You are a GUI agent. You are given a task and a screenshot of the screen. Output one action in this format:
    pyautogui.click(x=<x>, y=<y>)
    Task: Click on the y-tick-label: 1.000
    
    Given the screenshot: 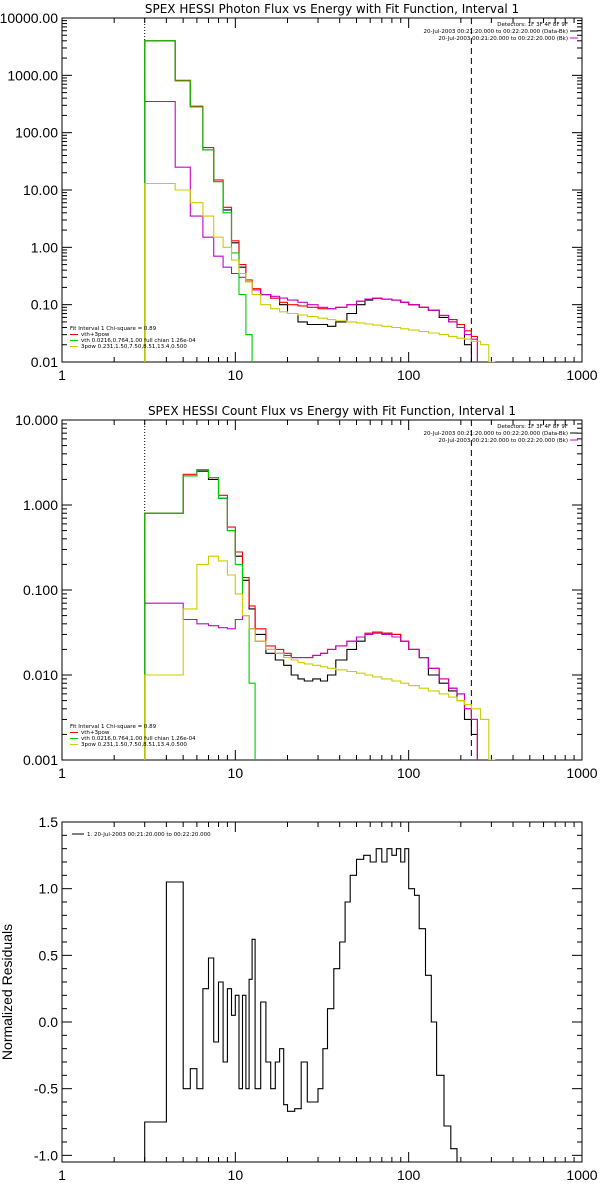 What is the action you would take?
    pyautogui.click(x=40, y=505)
    